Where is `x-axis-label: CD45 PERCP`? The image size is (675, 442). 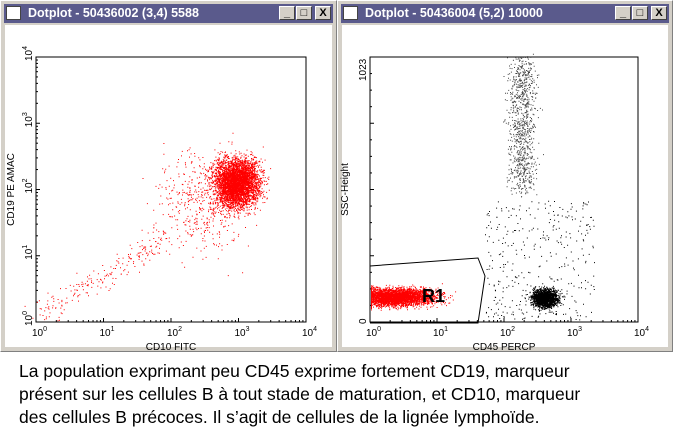 x-axis-label: CD45 PERCP is located at coordinates (504, 347).